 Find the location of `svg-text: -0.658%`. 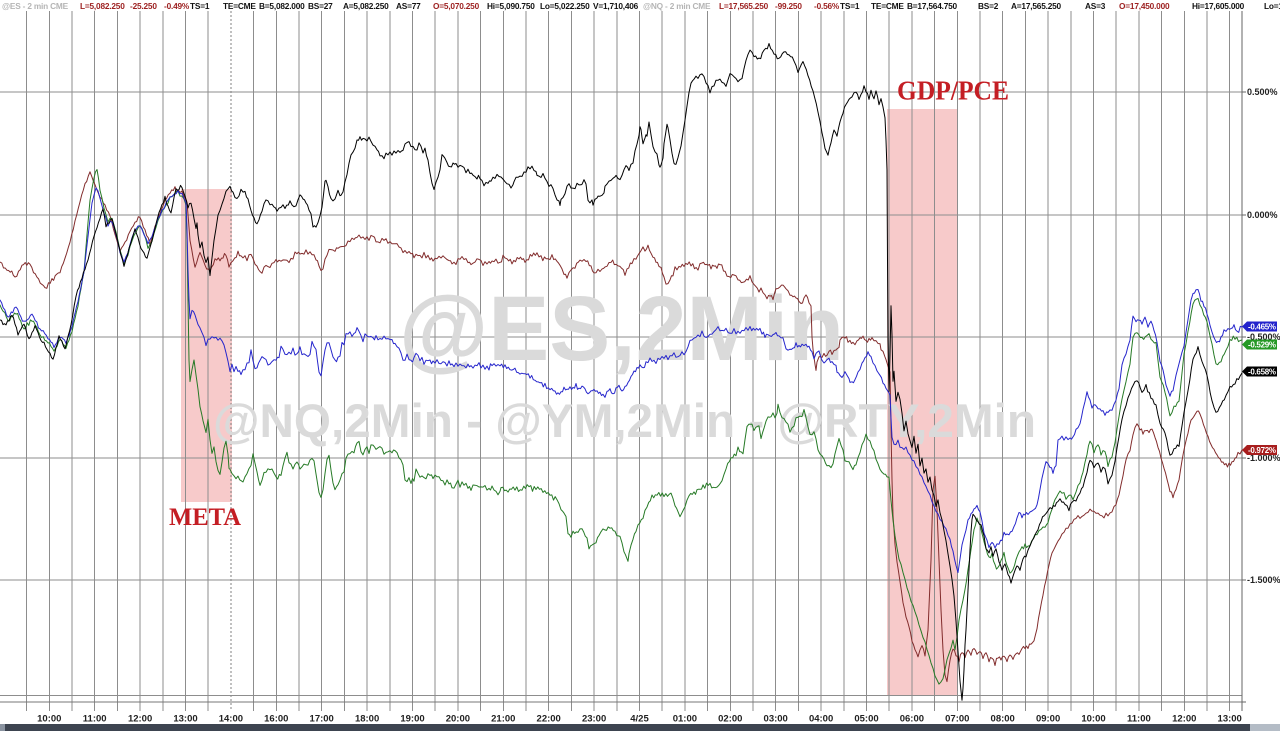

svg-text: -0.658% is located at coordinates (1262, 372).